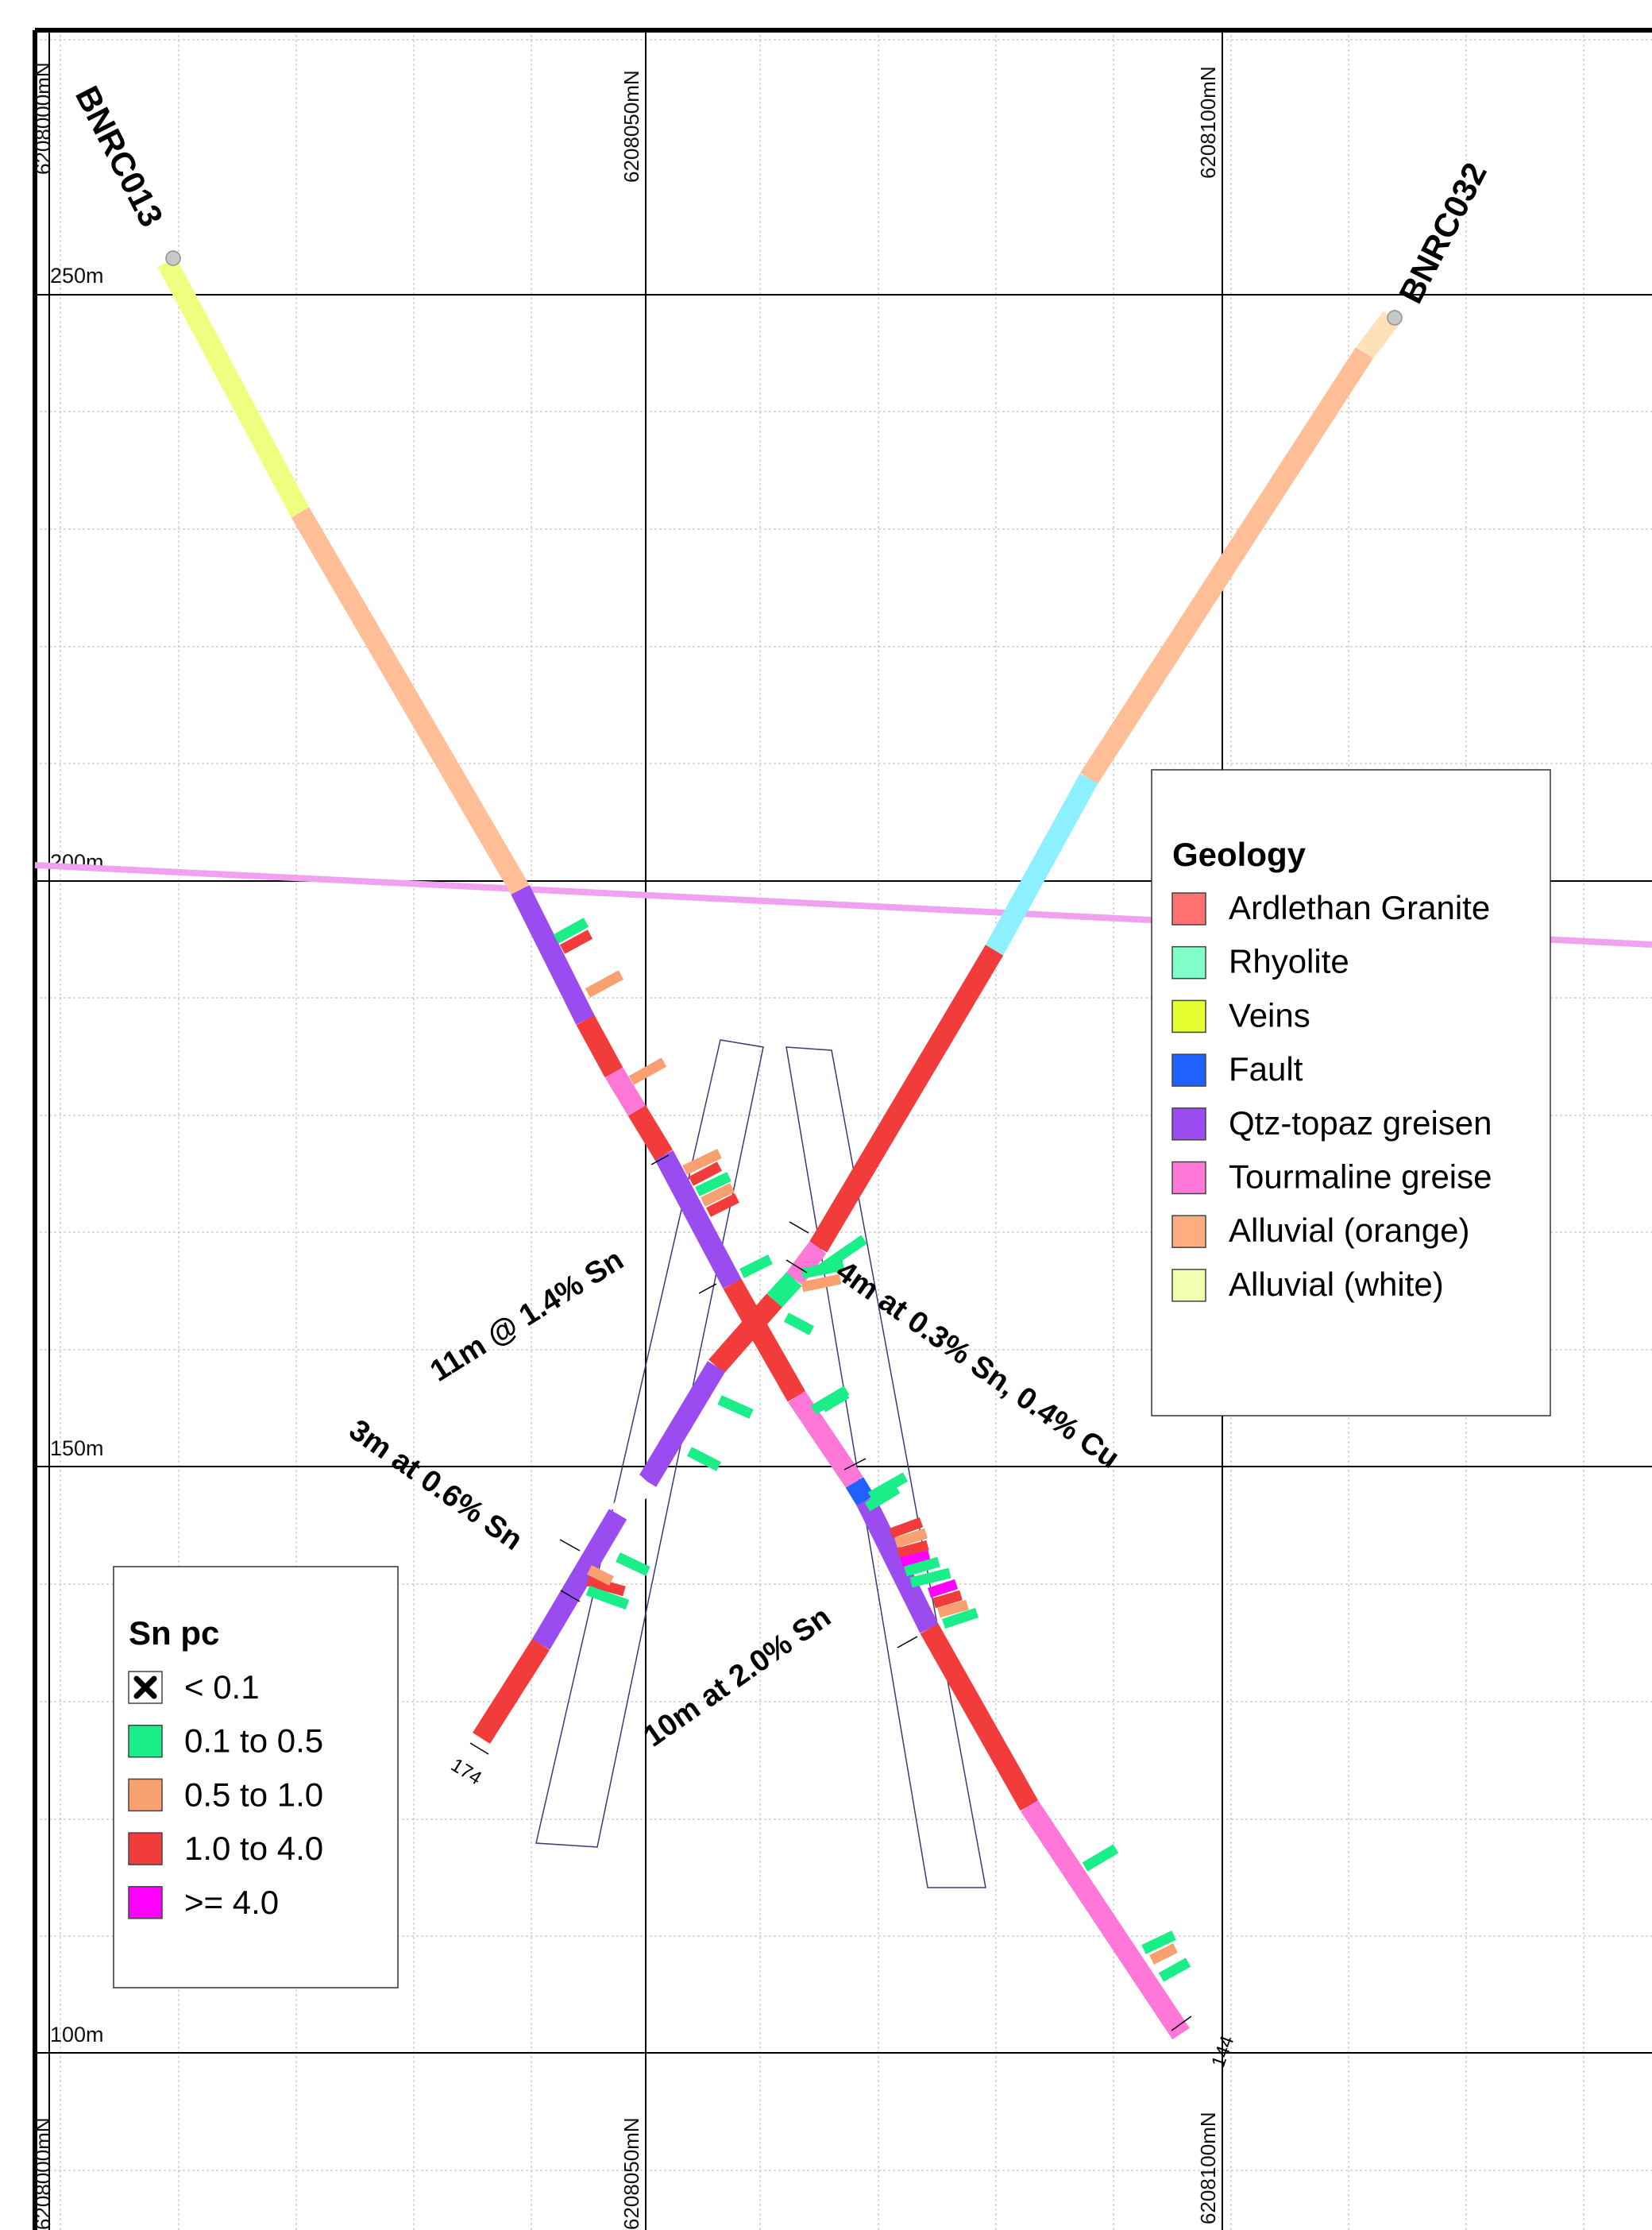 Image resolution: width=1652 pixels, height=2230 pixels. Describe the element at coordinates (1208, 122) in the screenshot. I see `northing-label-right-top: 6208100mN` at that location.